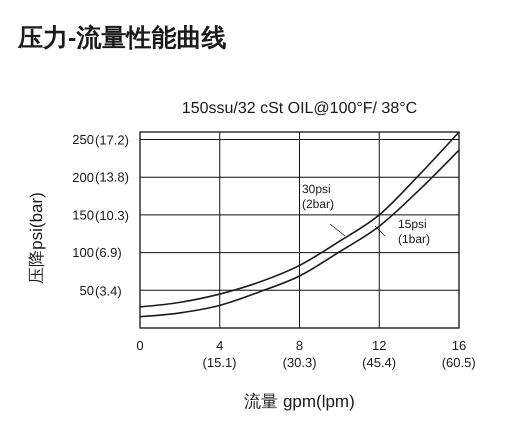  What do you see at coordinates (112, 177) in the screenshot?
I see `y2-tick-label: (13.8)` at bounding box center [112, 177].